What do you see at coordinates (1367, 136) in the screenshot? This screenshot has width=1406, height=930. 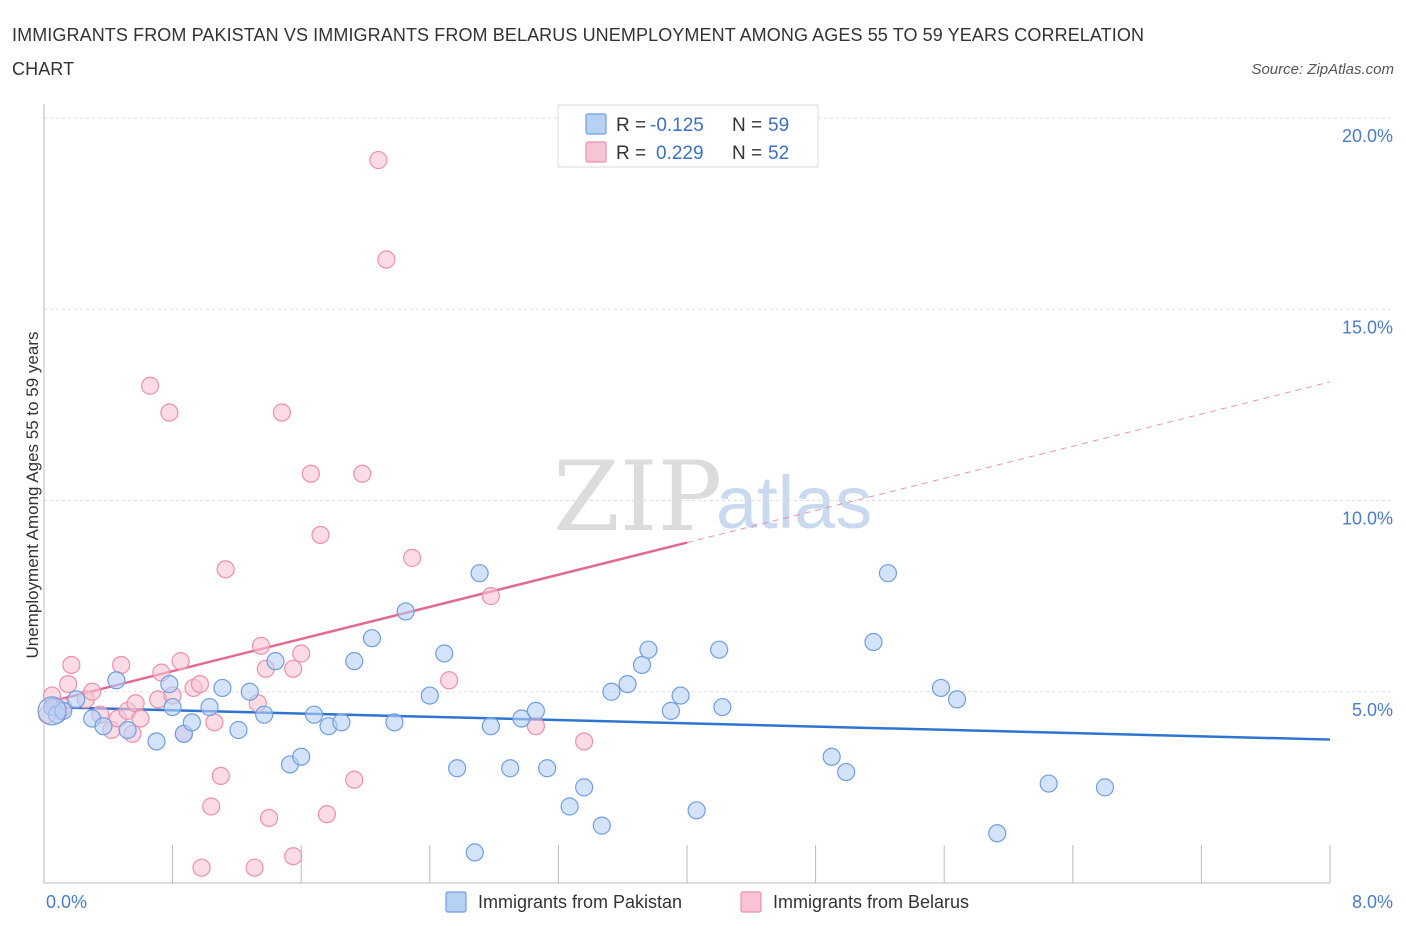 I see `y-tick-label-3: 20.0%` at bounding box center [1367, 136].